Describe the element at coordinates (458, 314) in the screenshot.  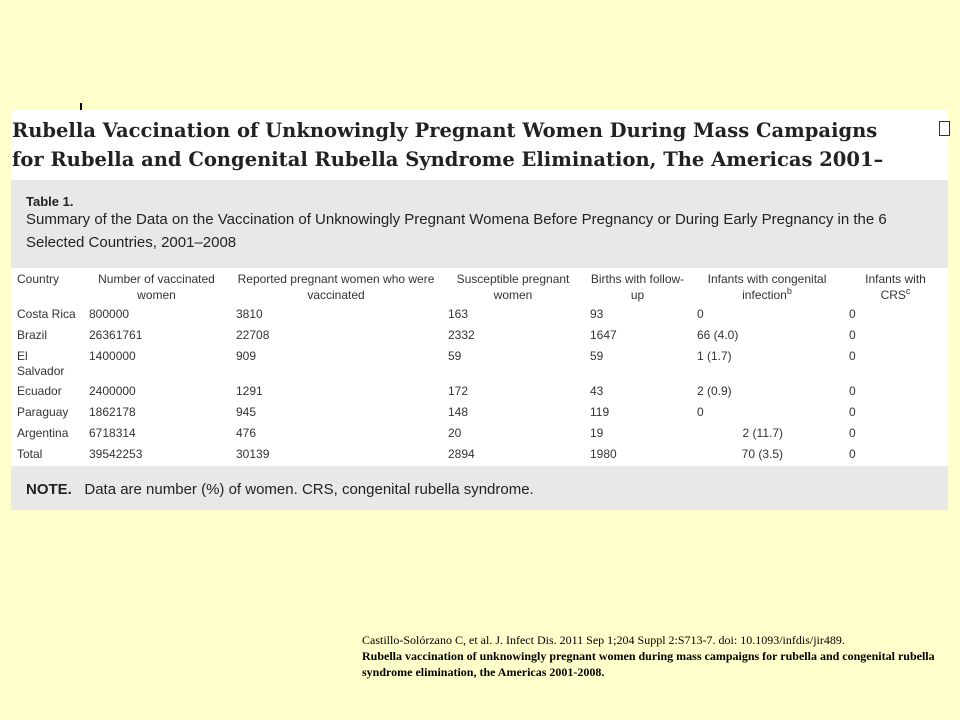
I see `cell-susceptible: 163` at that location.